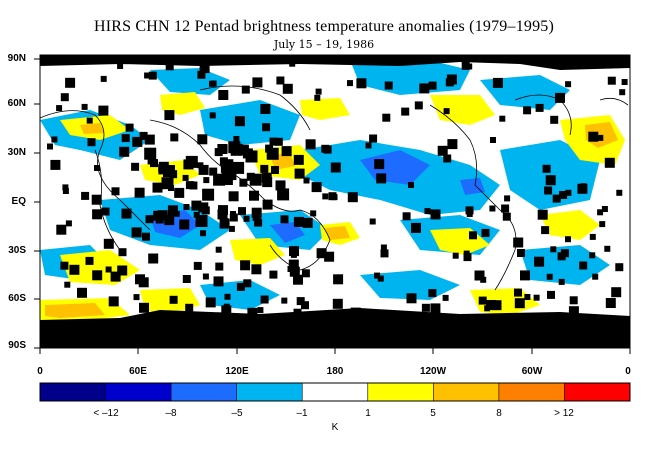 This screenshot has height=468, width=648. I want to click on north-pole-missing, so click(335, 62).